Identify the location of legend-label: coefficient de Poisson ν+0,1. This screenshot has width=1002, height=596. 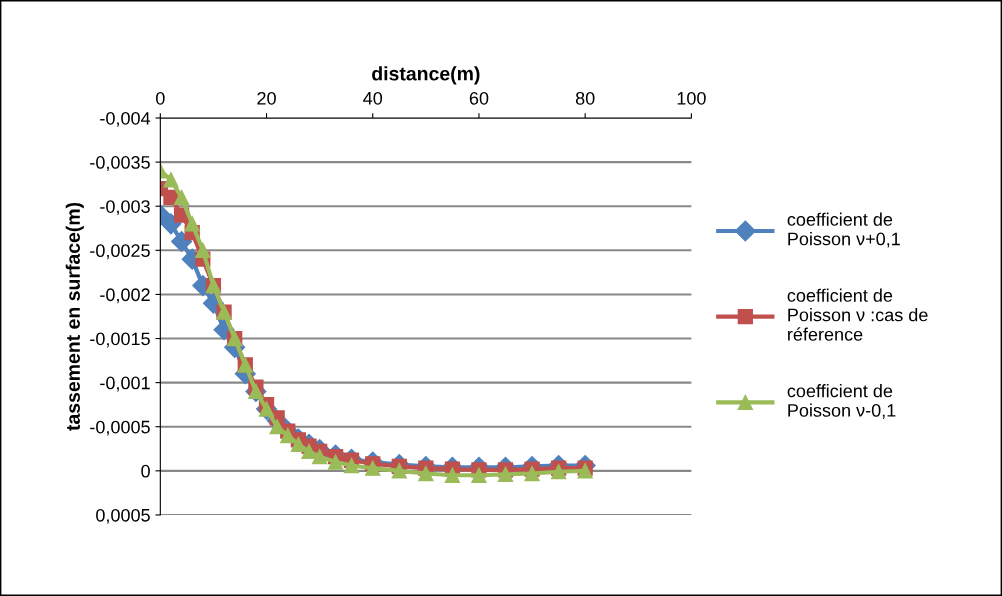
(843, 230).